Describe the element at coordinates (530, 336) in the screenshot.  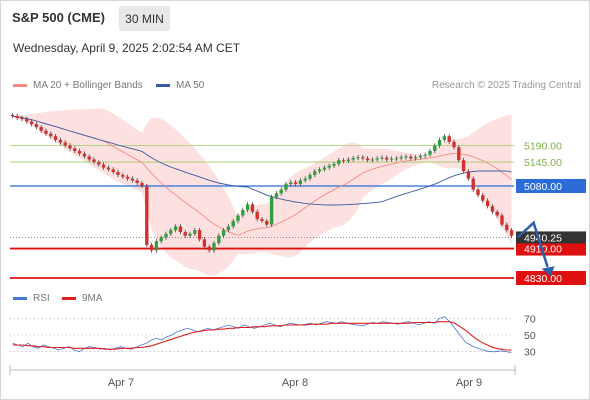
I see `rsi-tick-label: 50` at that location.